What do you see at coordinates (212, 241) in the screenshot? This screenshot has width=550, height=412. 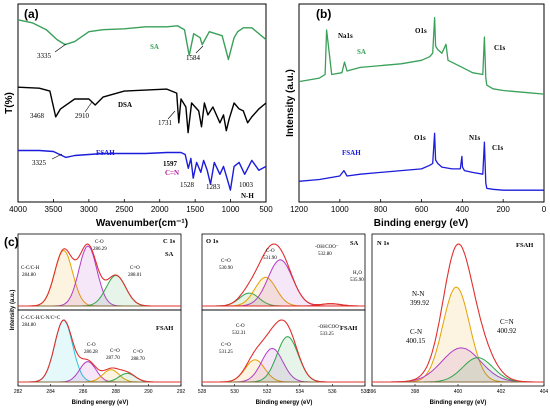 I see `o1s-region-label: O 1s` at bounding box center [212, 241].